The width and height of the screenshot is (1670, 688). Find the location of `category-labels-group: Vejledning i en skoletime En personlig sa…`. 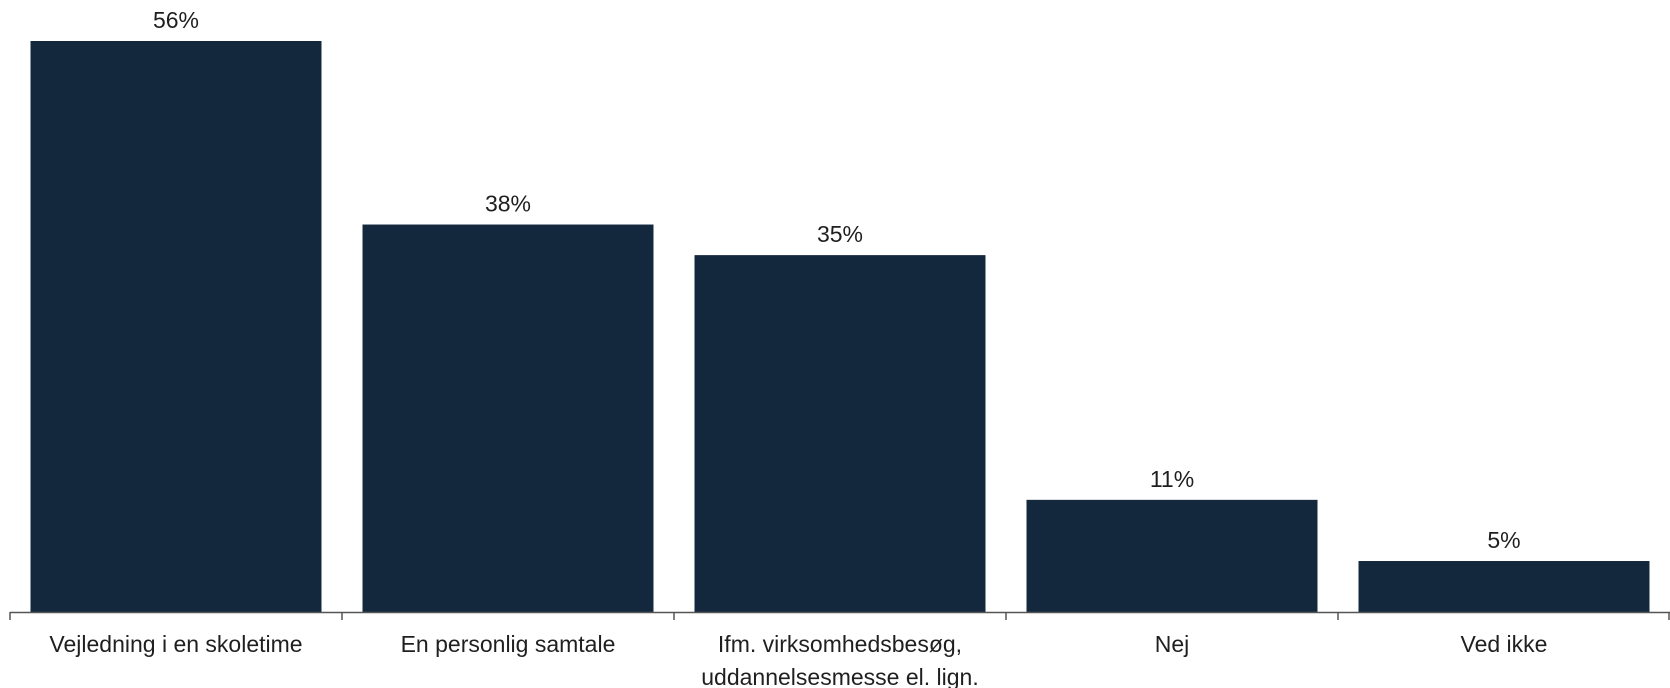

category-labels-group: Vejledning i en skoletime En personlig sa… is located at coordinates (798, 659).